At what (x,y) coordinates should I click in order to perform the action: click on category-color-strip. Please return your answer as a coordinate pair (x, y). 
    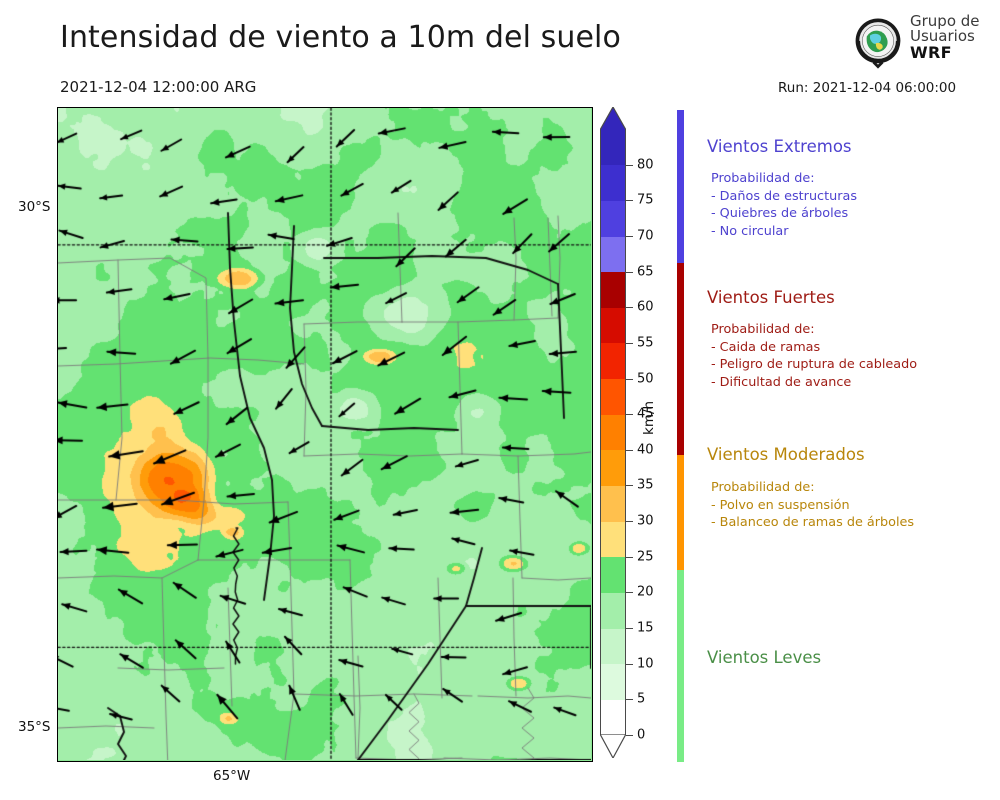
    Looking at the image, I should click on (680, 436).